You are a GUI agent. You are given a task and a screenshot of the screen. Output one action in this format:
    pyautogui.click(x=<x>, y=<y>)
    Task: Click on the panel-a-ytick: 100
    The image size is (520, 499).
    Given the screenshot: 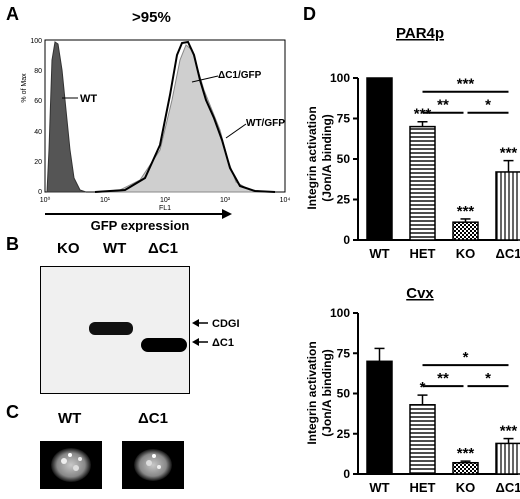 What is the action you would take?
    pyautogui.click(x=36, y=41)
    